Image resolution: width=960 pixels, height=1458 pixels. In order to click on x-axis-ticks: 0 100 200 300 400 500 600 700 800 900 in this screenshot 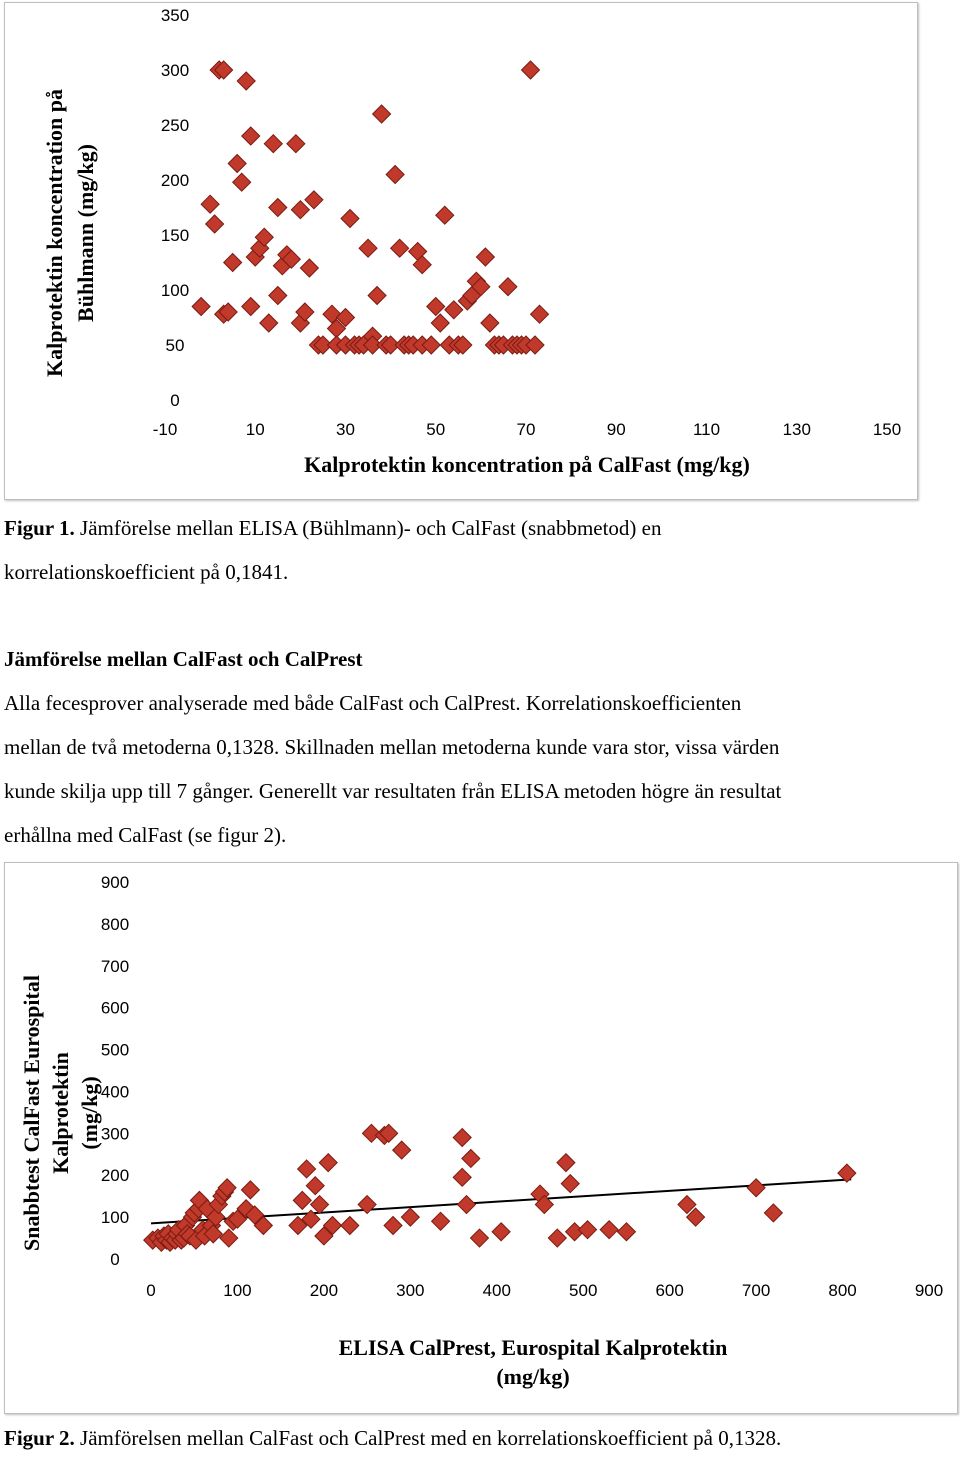, I will do `click(544, 1290)`.